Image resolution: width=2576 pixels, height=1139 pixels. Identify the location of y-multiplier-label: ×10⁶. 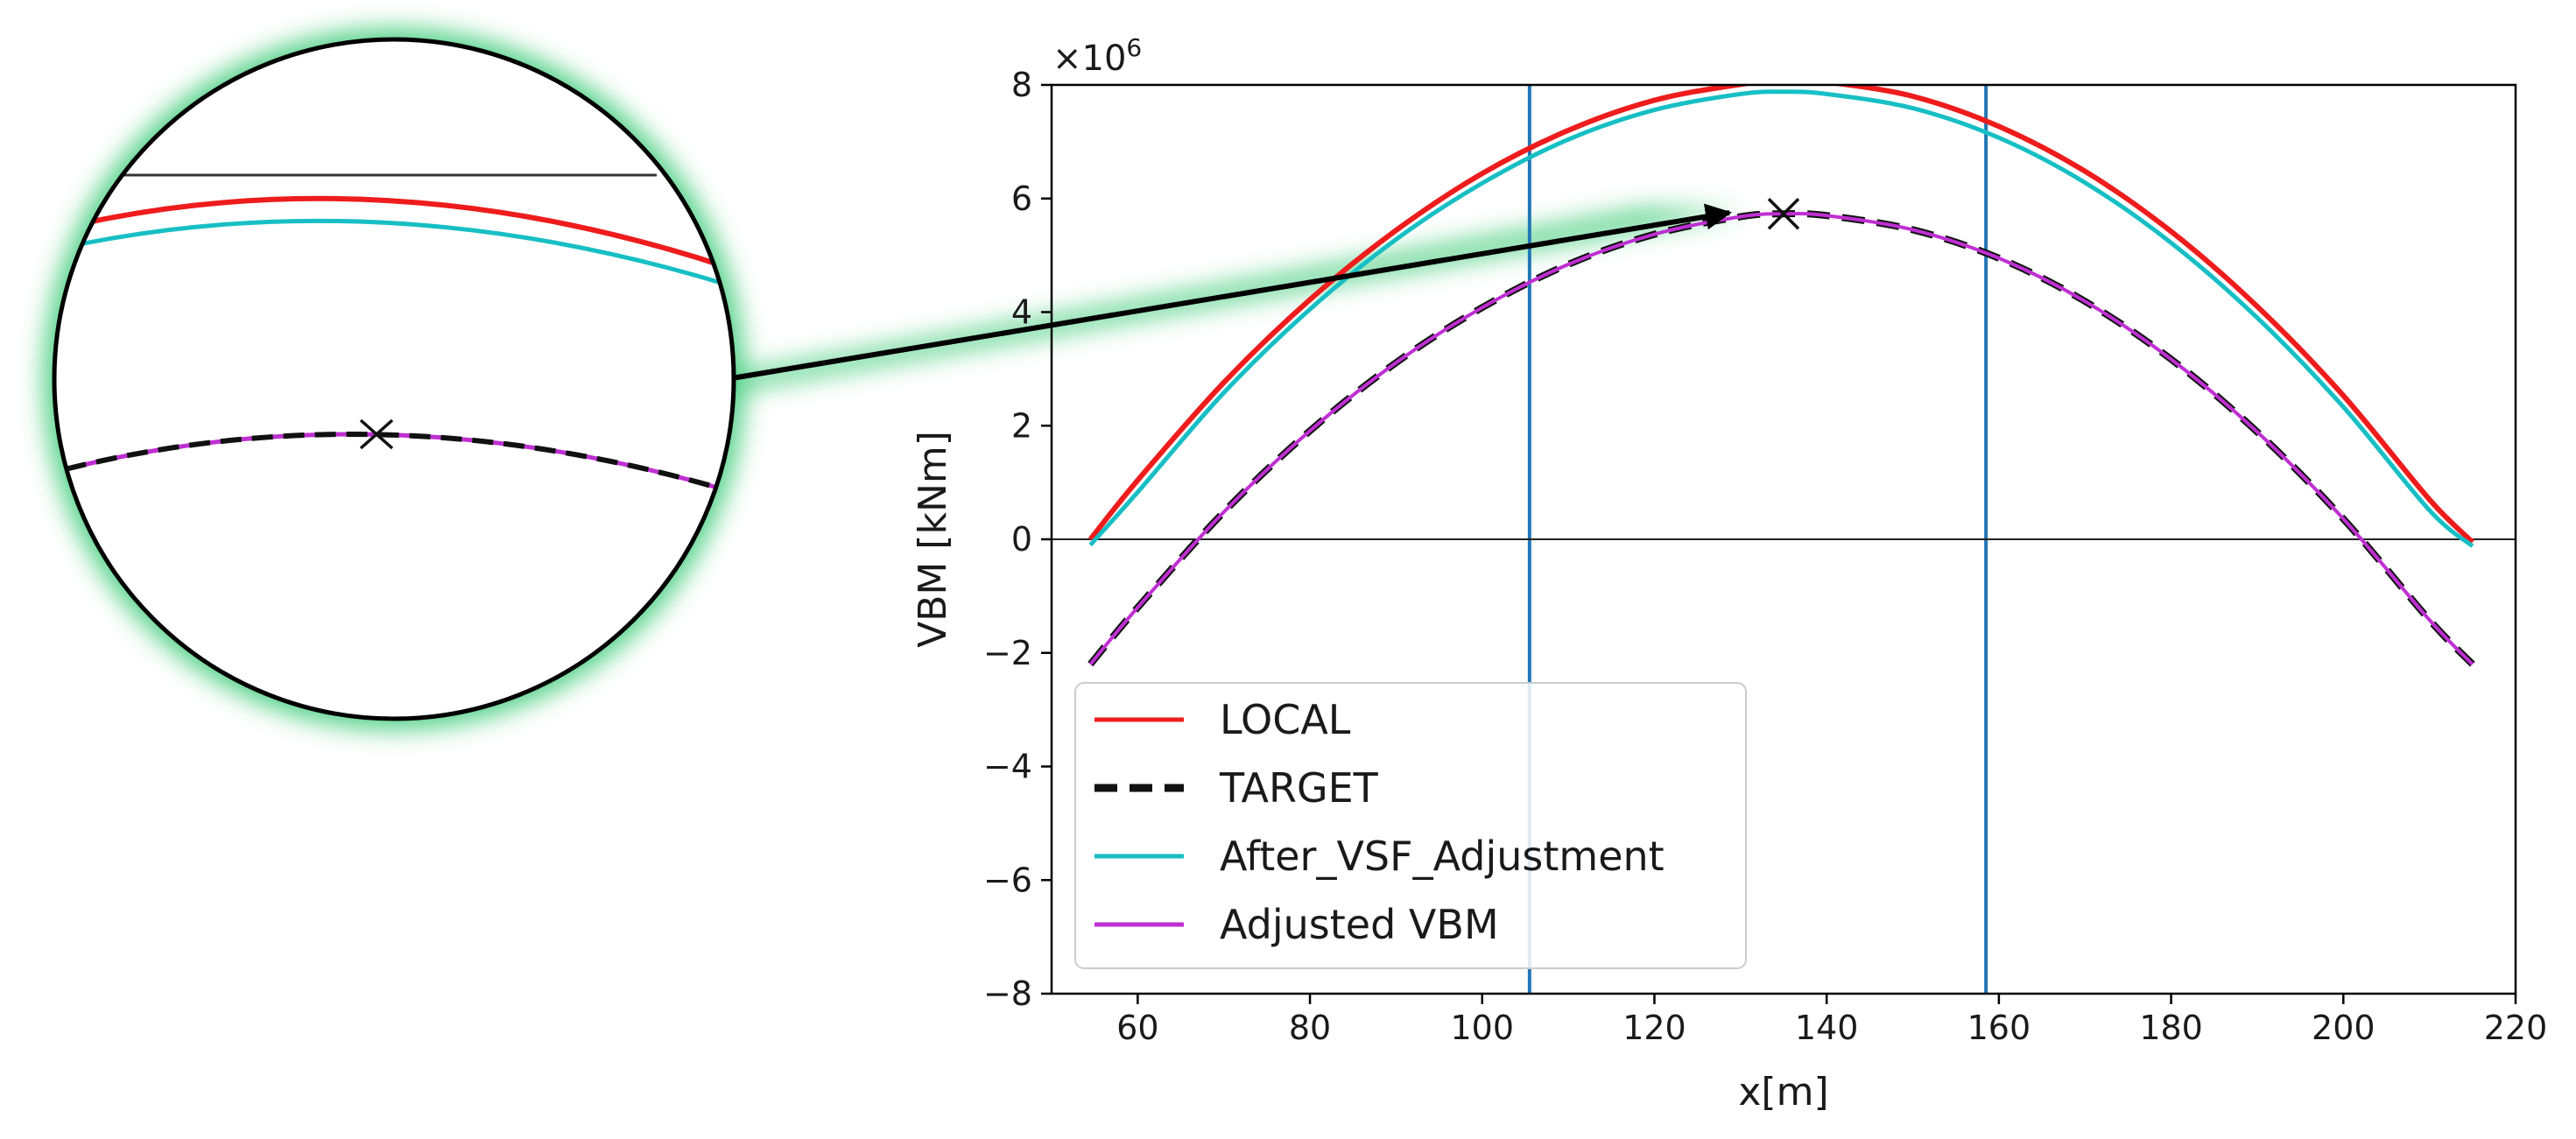
(1097, 56).